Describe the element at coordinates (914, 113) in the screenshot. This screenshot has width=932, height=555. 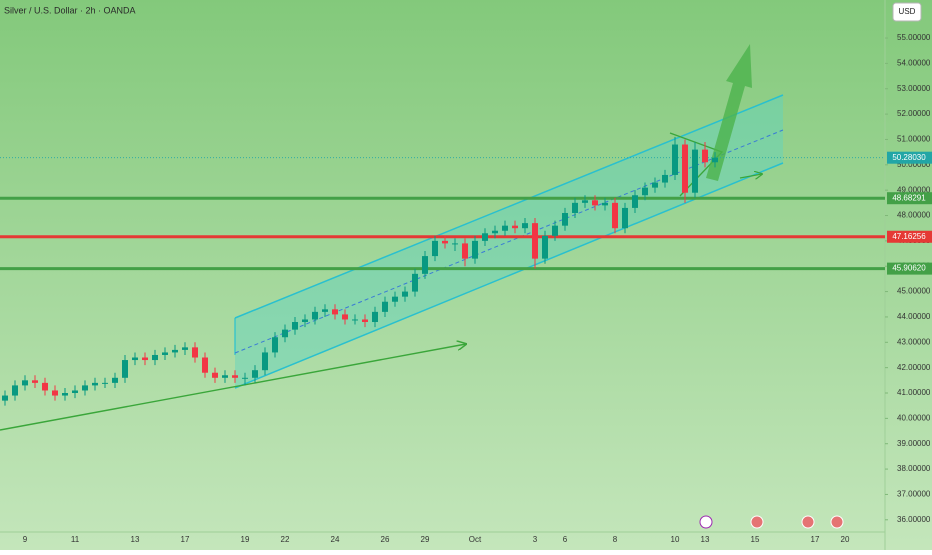
I see `y-tick-label: 52.00000` at that location.